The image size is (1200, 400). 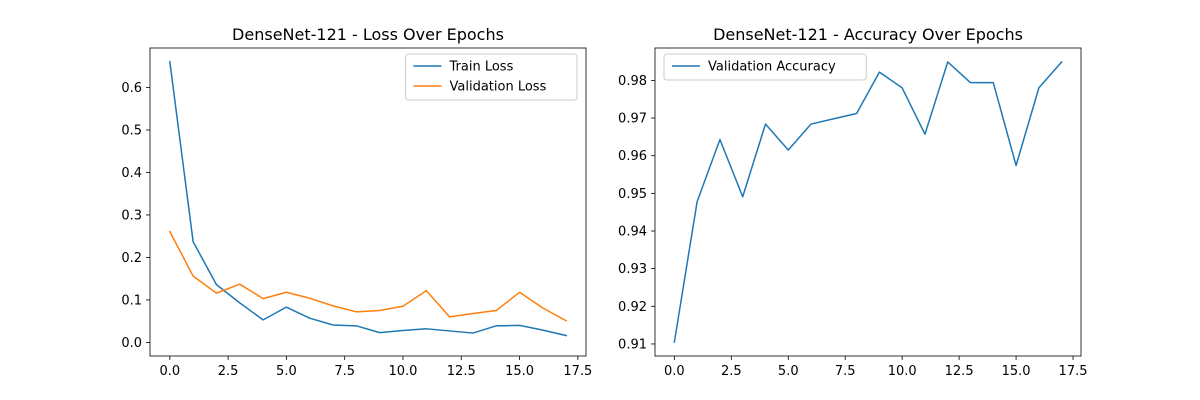 What do you see at coordinates (1016, 371) in the screenshot?
I see `chart-2-x-tick-label: 15.0` at bounding box center [1016, 371].